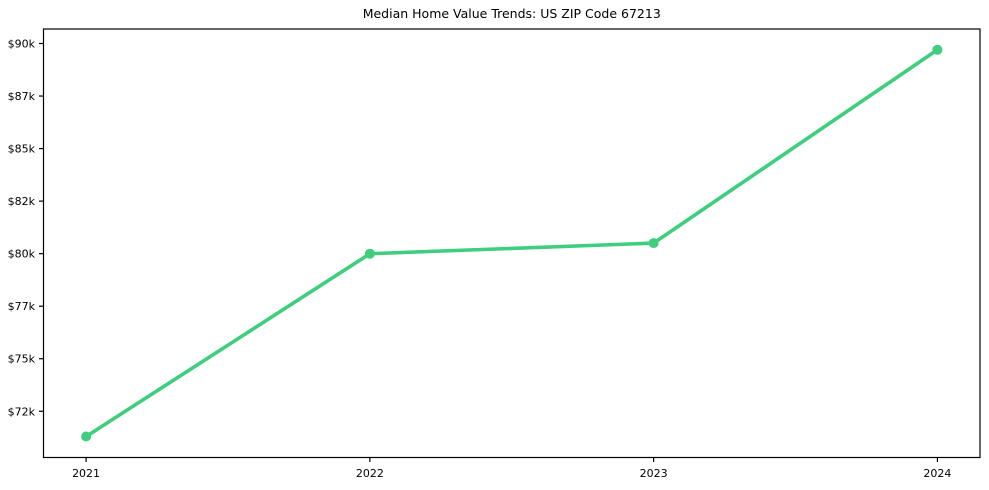  What do you see at coordinates (22, 306) in the screenshot?
I see `y-tick-label: $77k` at bounding box center [22, 306].